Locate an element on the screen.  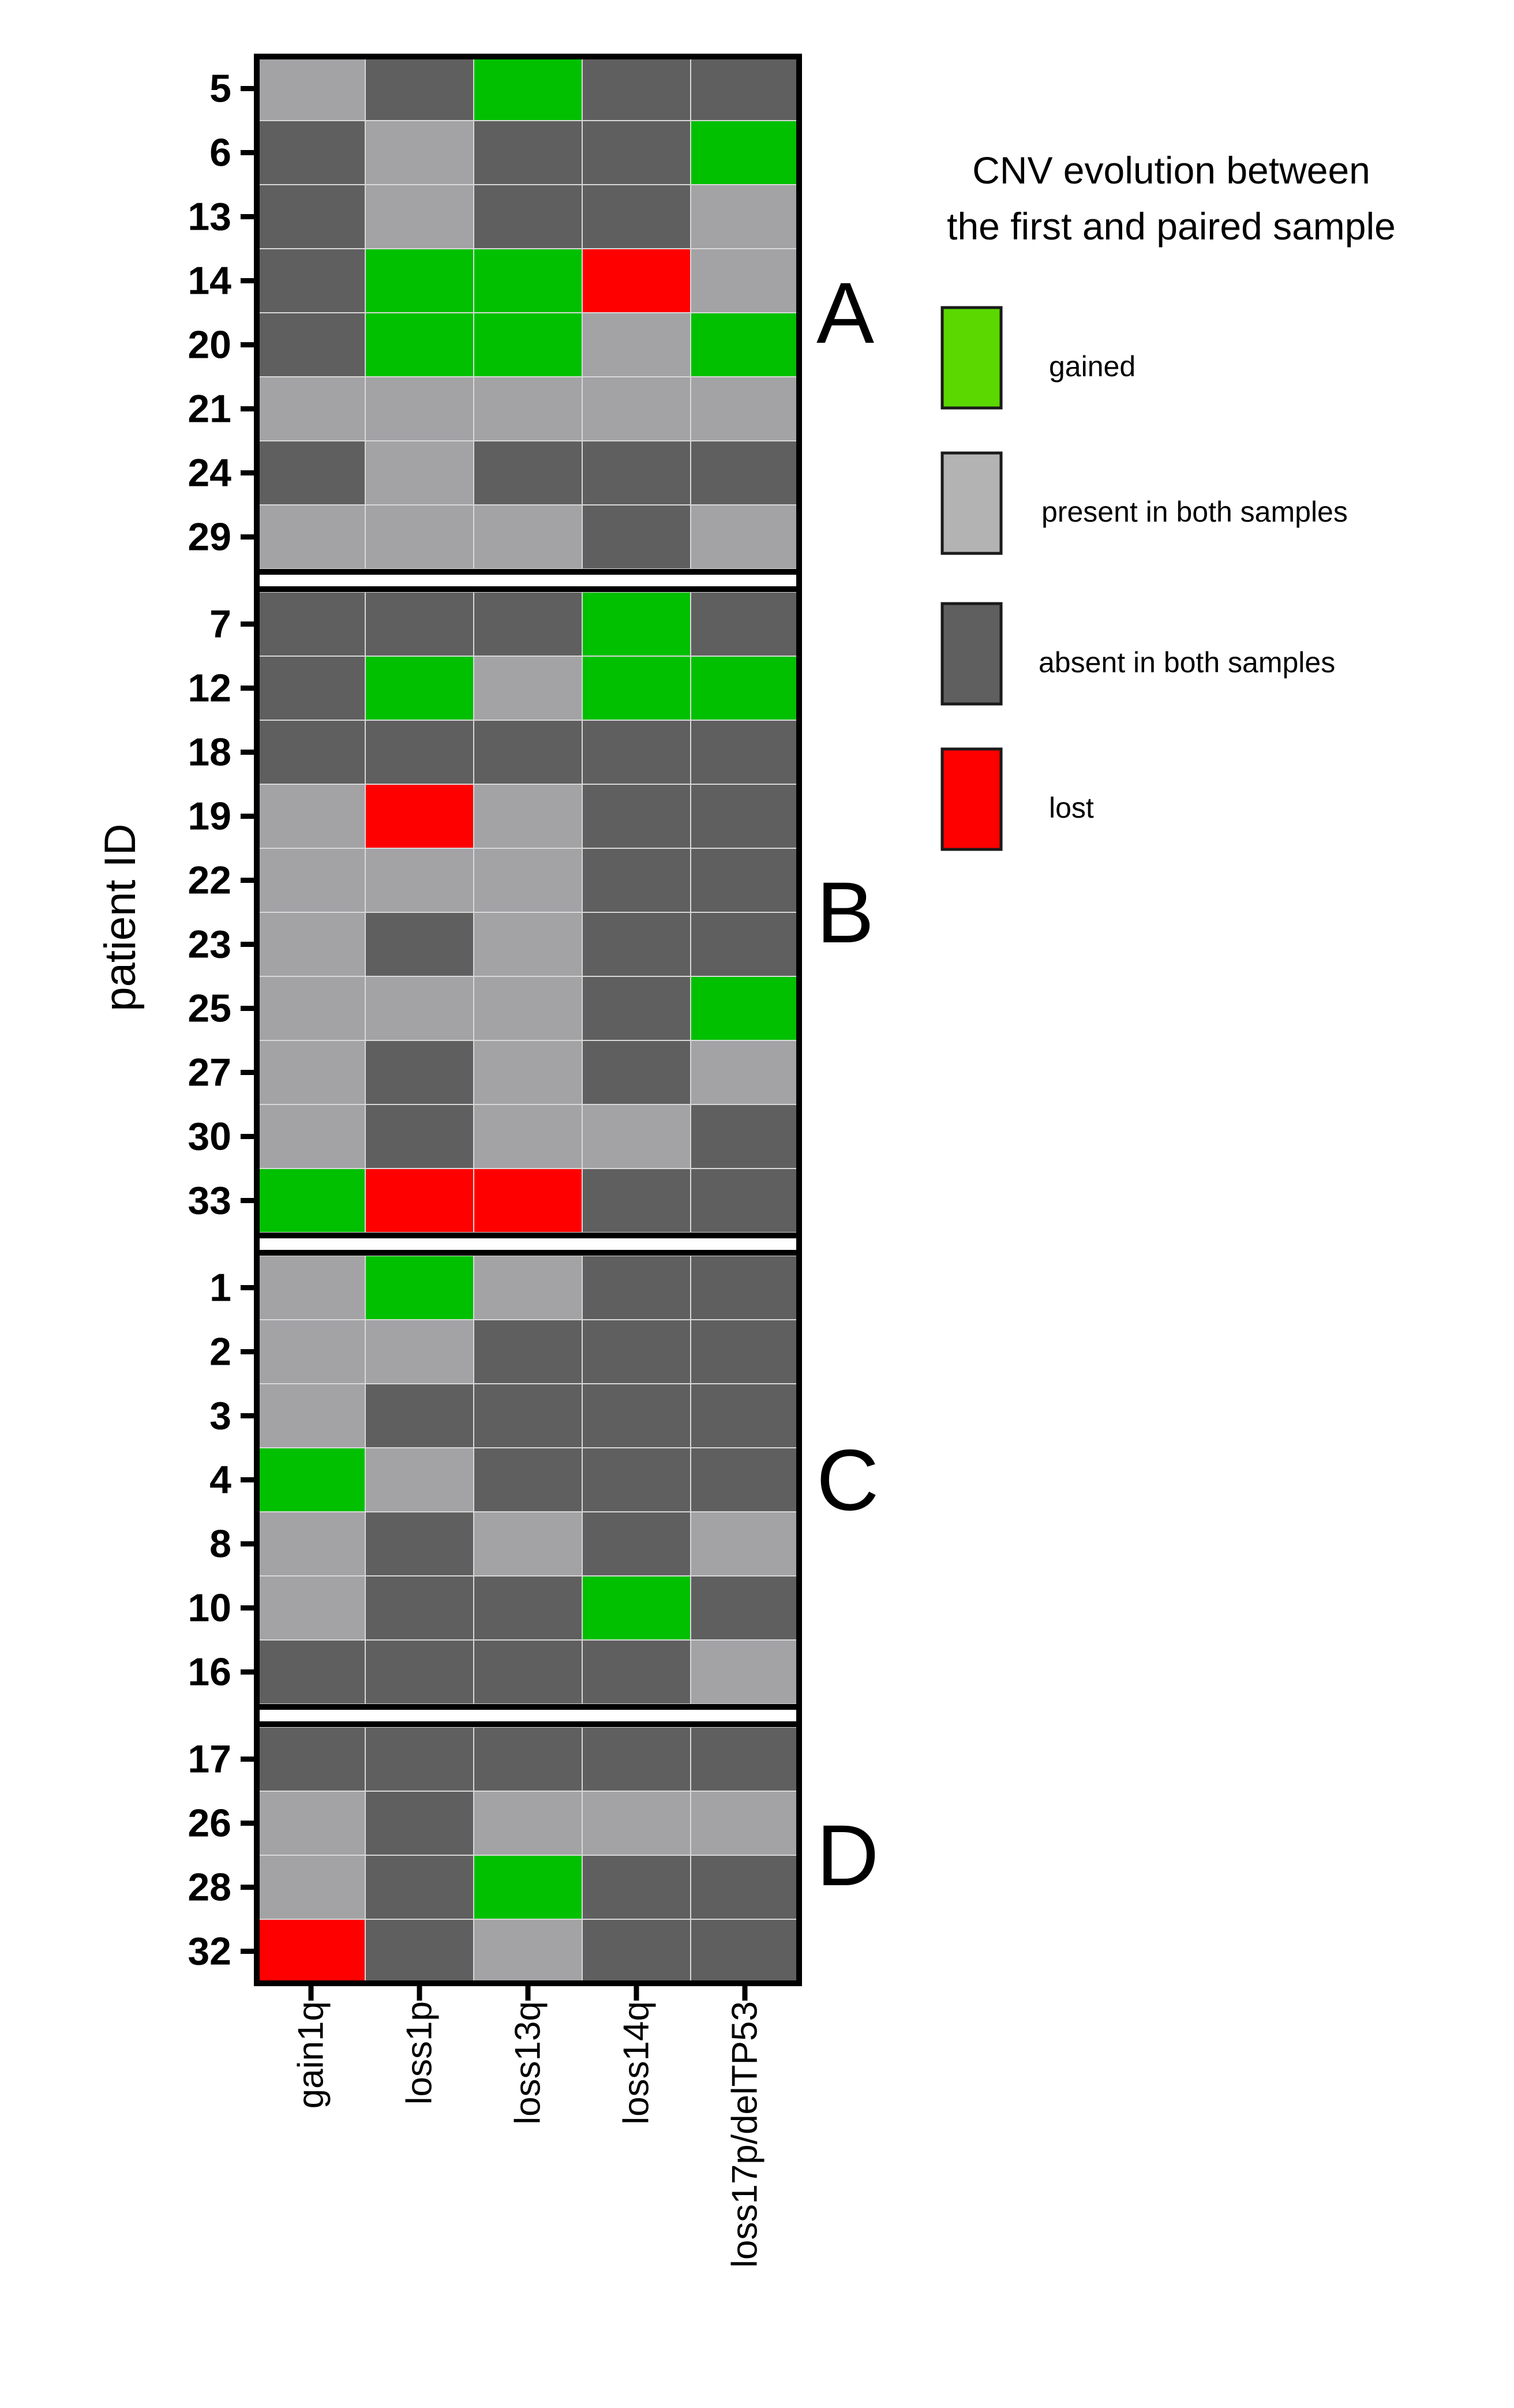
x-tick-label-loss1p: loss1p is located at coordinates (420, 2052).